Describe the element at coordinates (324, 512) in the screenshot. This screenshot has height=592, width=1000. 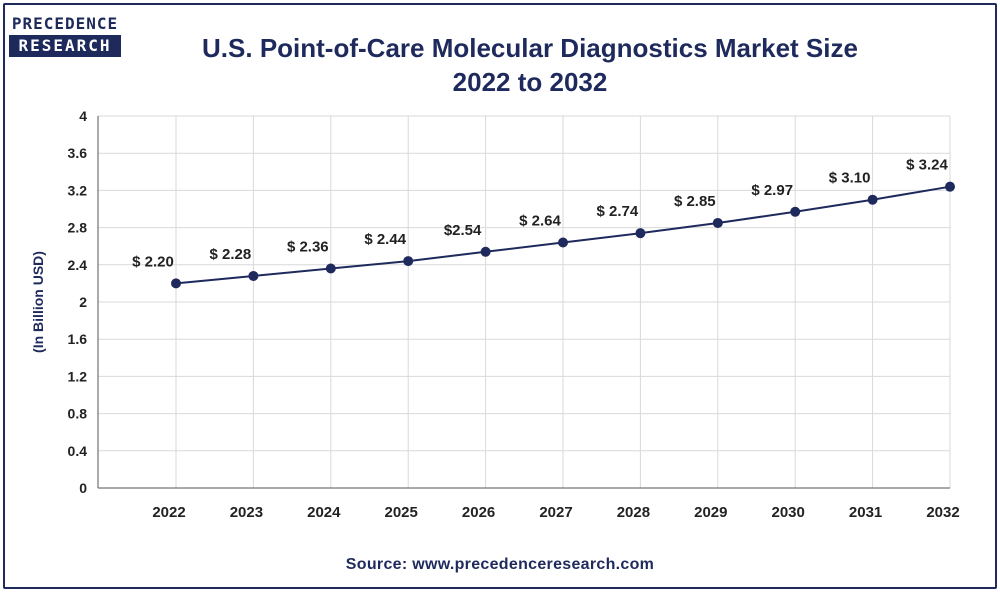
I see `x-tick-label: 2024` at that location.